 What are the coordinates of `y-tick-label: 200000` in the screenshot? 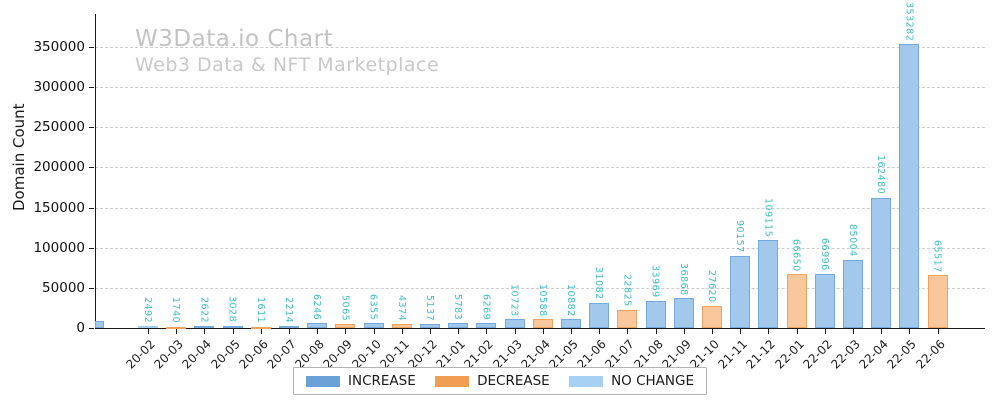 It's located at (59, 167).